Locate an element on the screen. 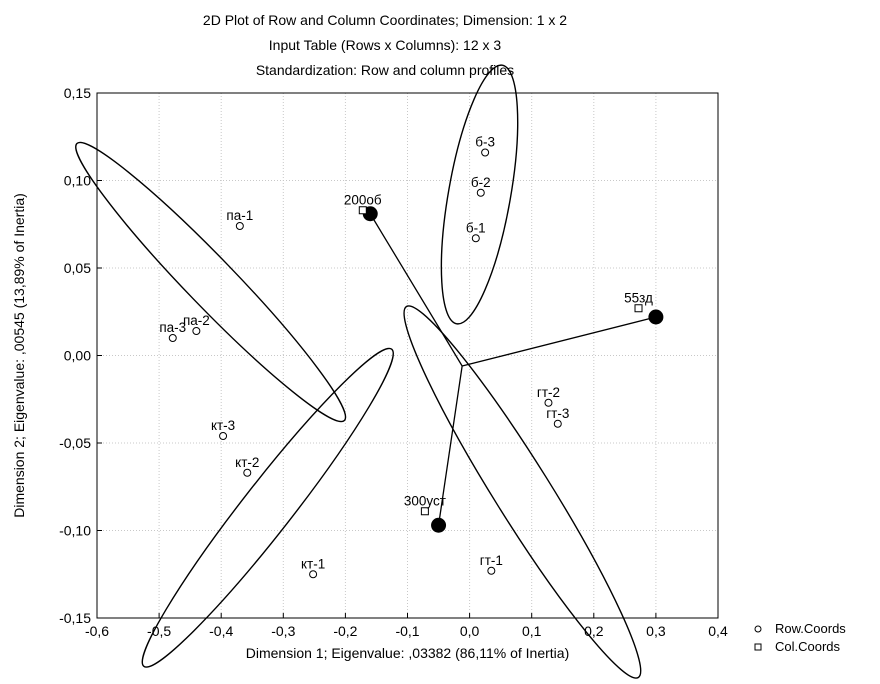 The height and width of the screenshot is (684, 880). ellipse-б is located at coordinates (479, 194).